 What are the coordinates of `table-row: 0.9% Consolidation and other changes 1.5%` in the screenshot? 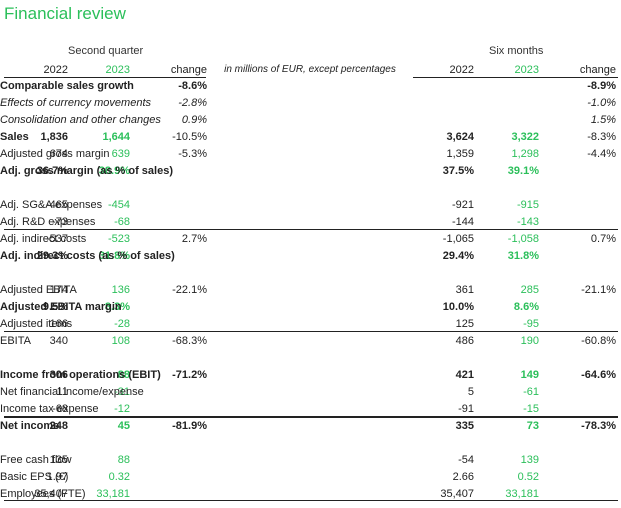 It's located at (310, 120).